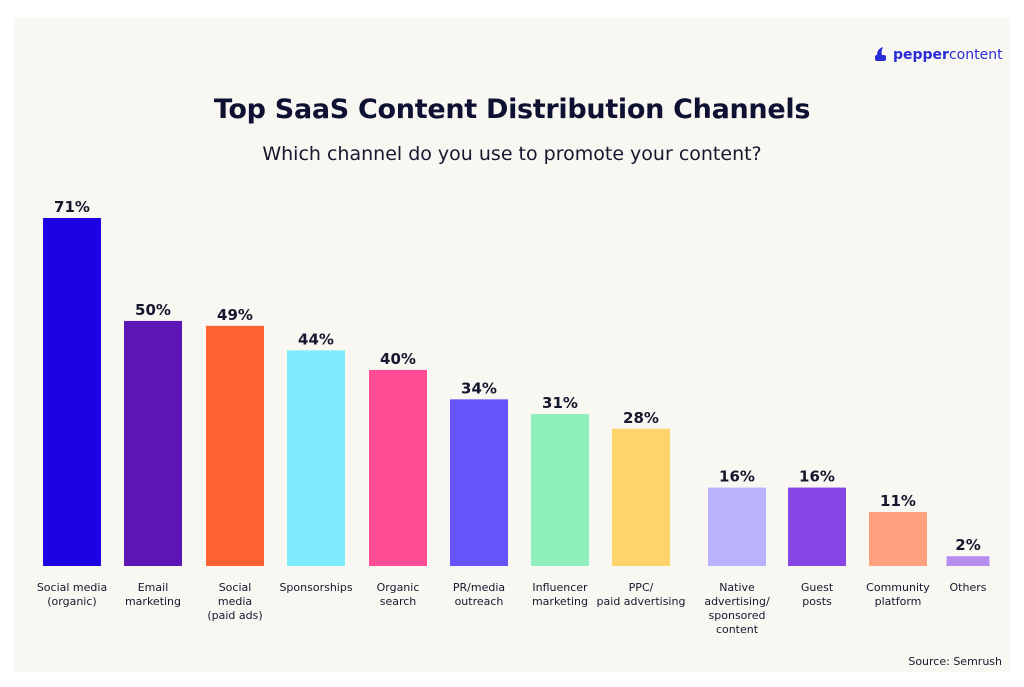  I want to click on category-label-0: Social media (organic), so click(72, 594).